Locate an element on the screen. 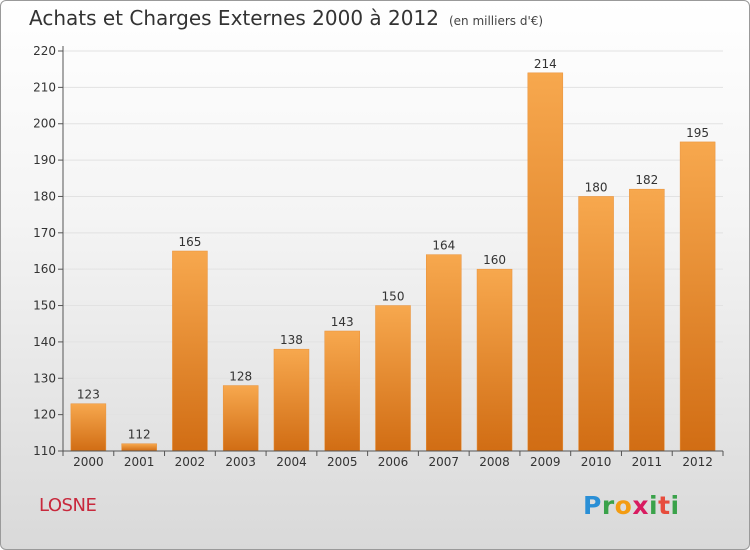 This screenshot has width=750, height=550. bar-value-label: 128 is located at coordinates (240, 377).